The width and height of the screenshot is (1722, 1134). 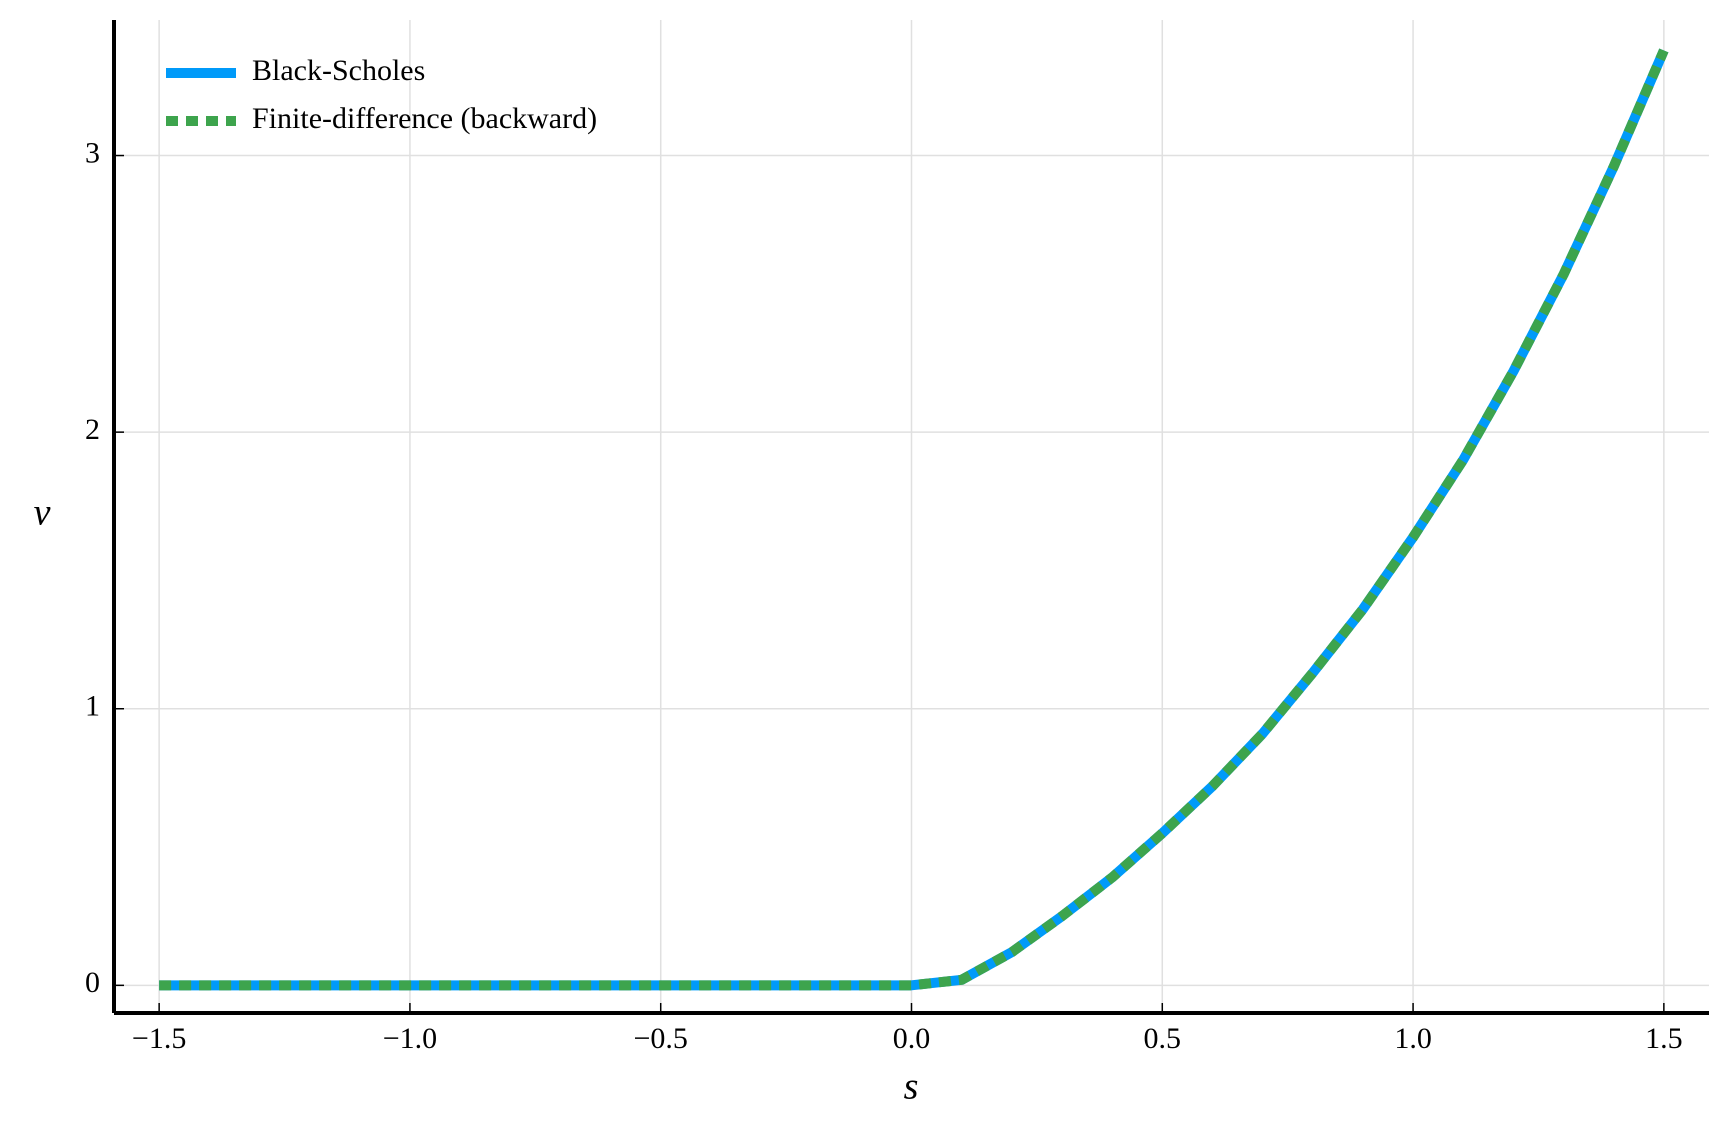 What do you see at coordinates (159, 1038) in the screenshot?
I see `x-tick-label: −1.5` at bounding box center [159, 1038].